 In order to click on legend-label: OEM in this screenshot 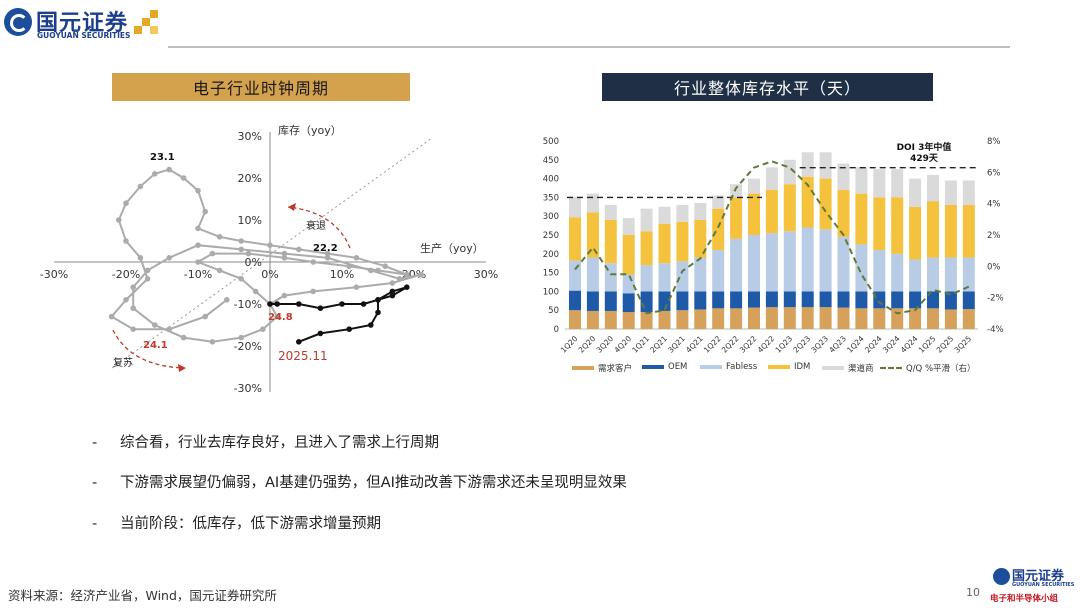, I will do `click(678, 367)`.